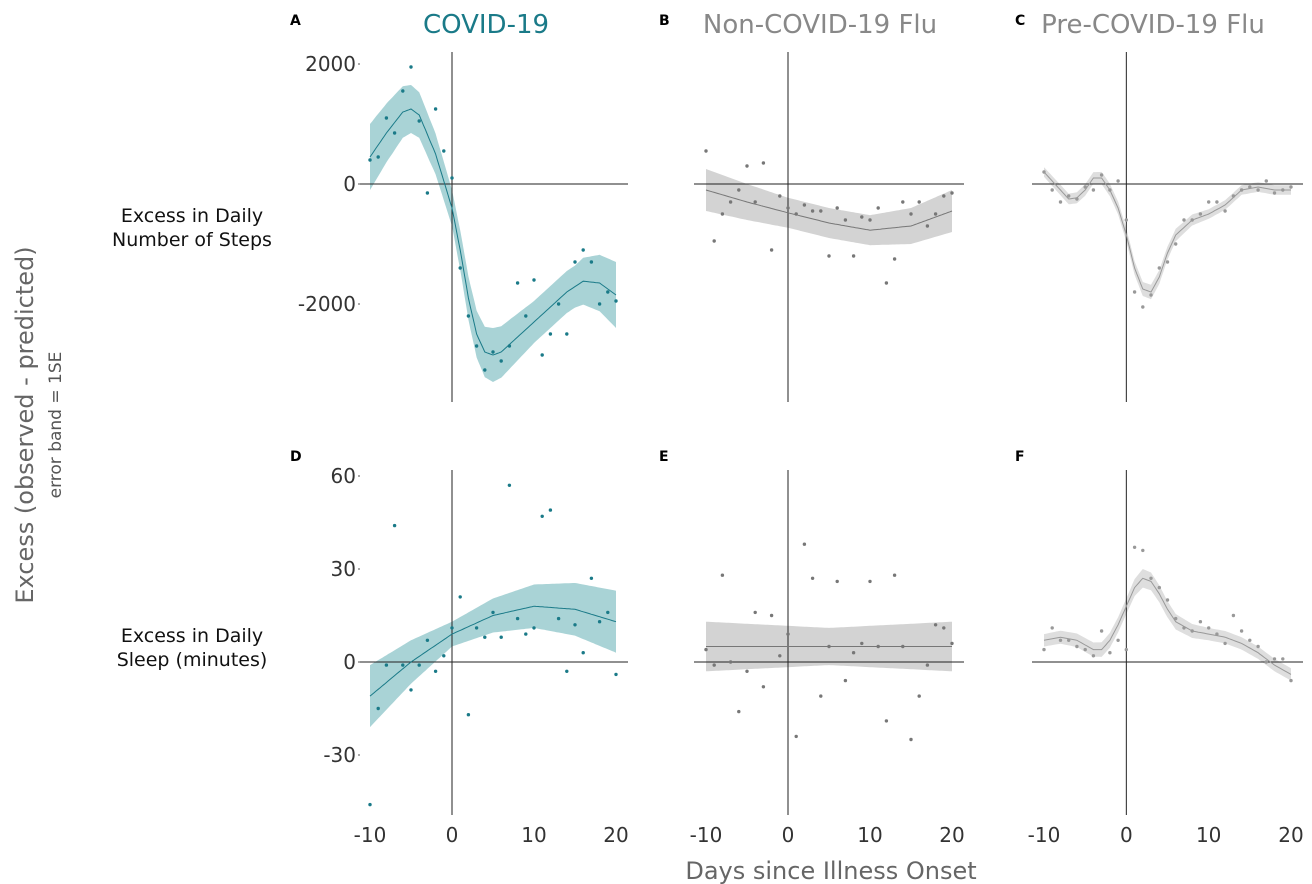 This screenshot has height=884, width=1312. Describe the element at coordinates (192, 216) in the screenshot. I see `row-label-steps-line1: Excess in Daily` at that location.